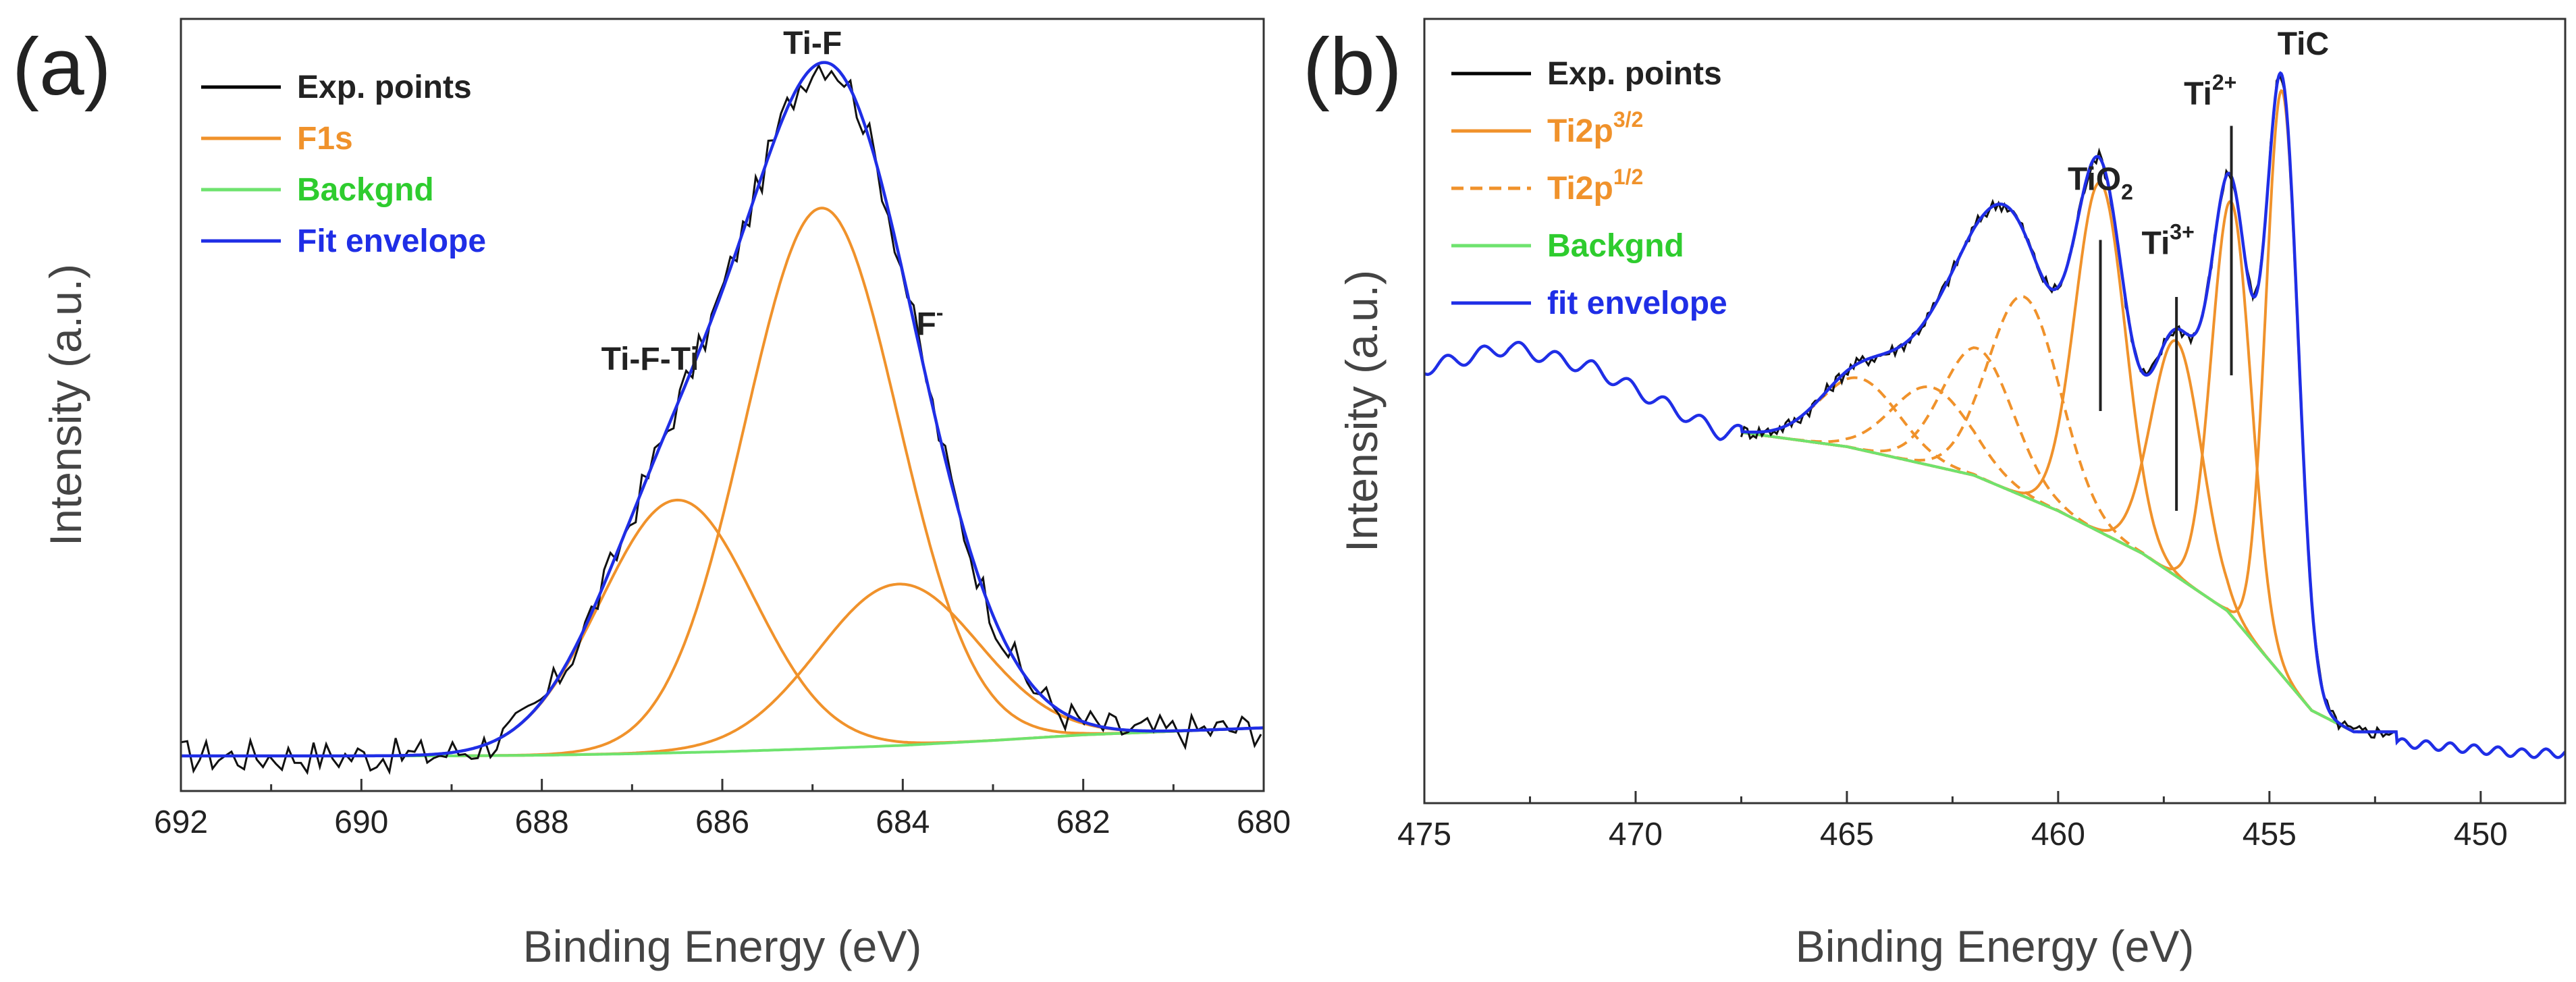 This screenshot has width=2576, height=982. What do you see at coordinates (361, 822) in the screenshot?
I see `x-tick-label-1: 690` at bounding box center [361, 822].